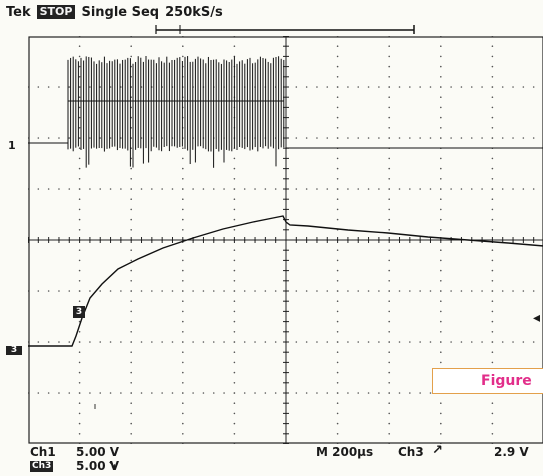  I want to click on scope-header: Tek STOP Single Seq 250kS/s, so click(117, 12).